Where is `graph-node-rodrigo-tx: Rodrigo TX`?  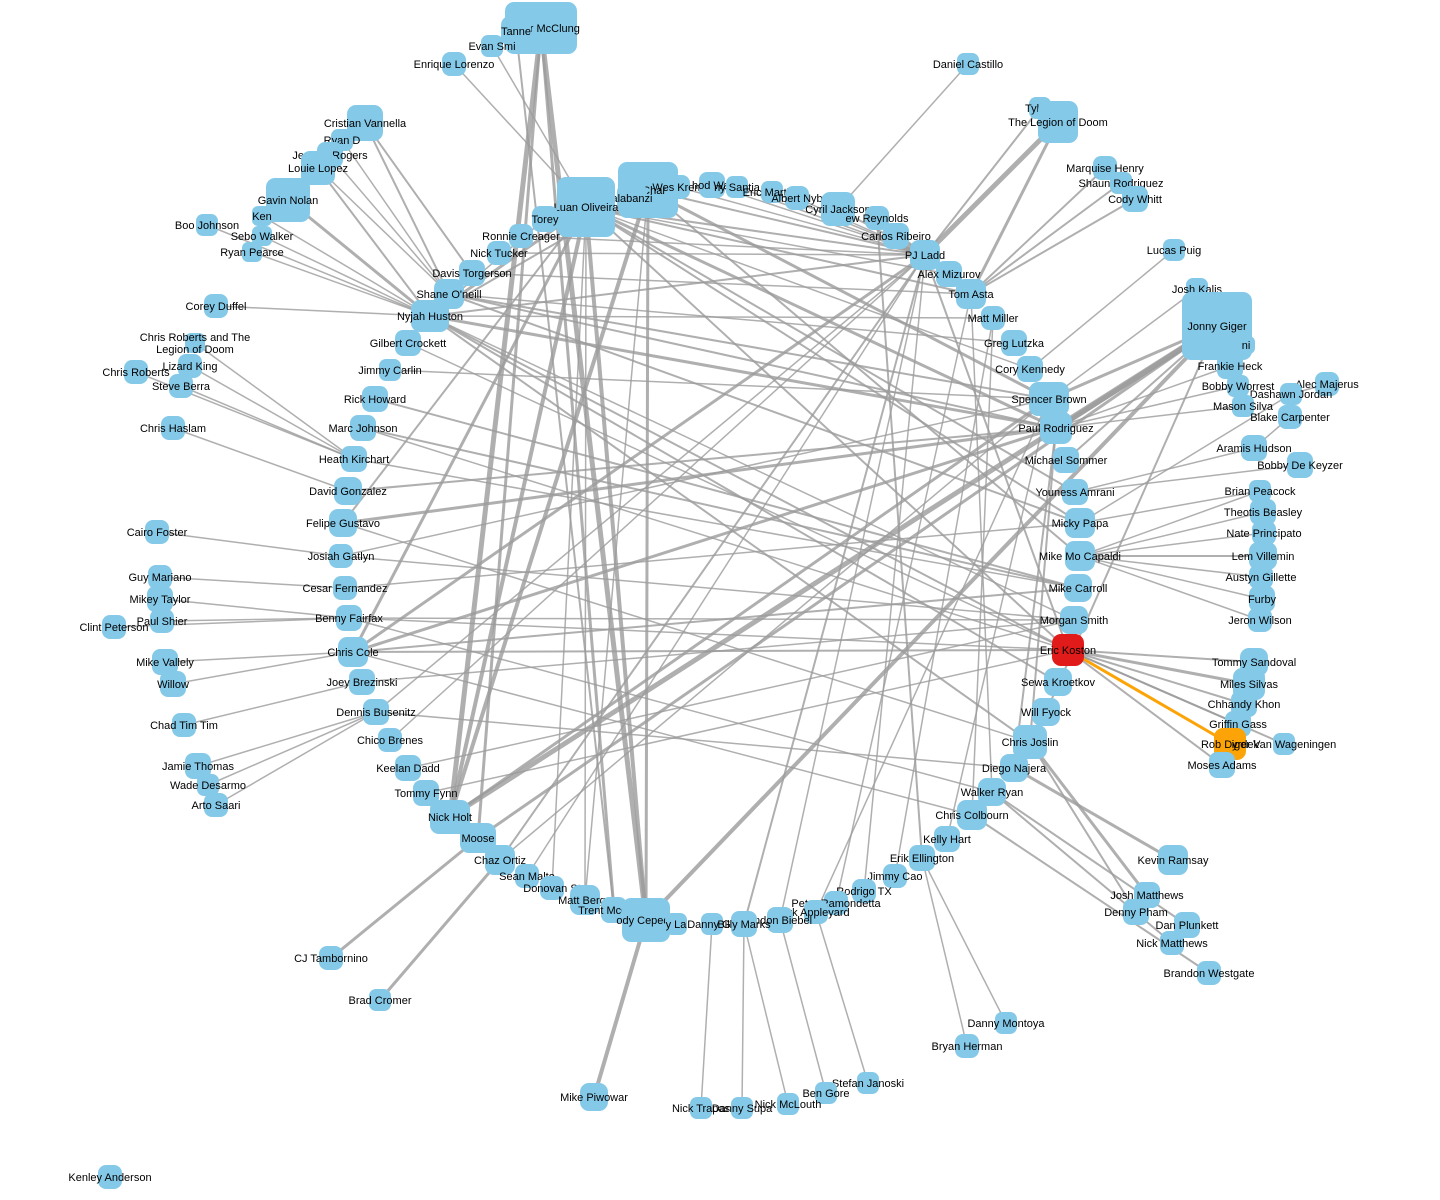 graph-node-rodrigo-tx: Rodrigo TX is located at coordinates (864, 891).